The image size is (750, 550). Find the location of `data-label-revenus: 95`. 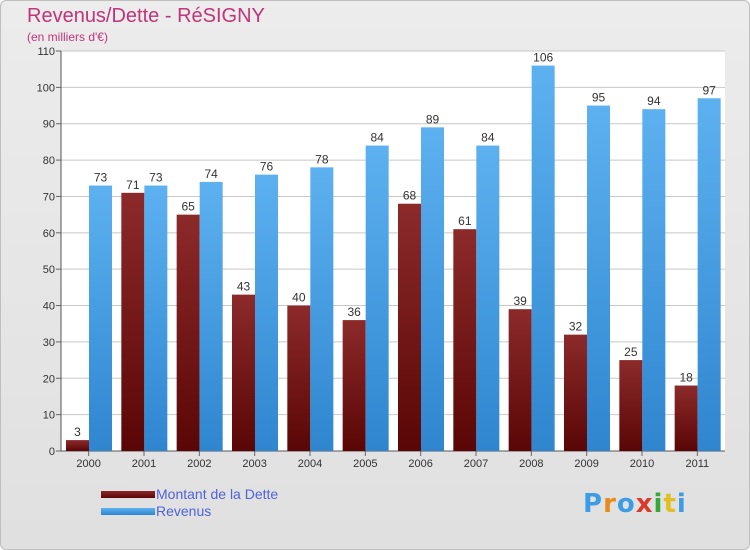

data-label-revenus: 95 is located at coordinates (599, 98).